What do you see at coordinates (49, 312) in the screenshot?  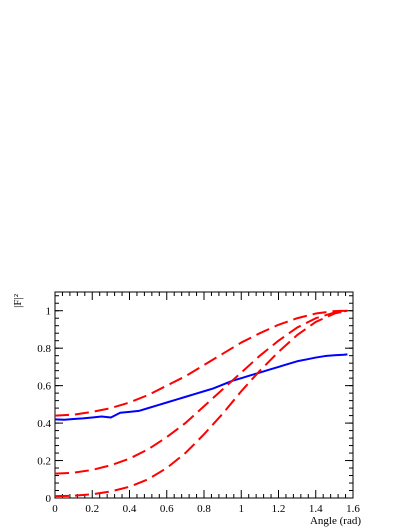 I see `y-tick-label: 1` at bounding box center [49, 312].